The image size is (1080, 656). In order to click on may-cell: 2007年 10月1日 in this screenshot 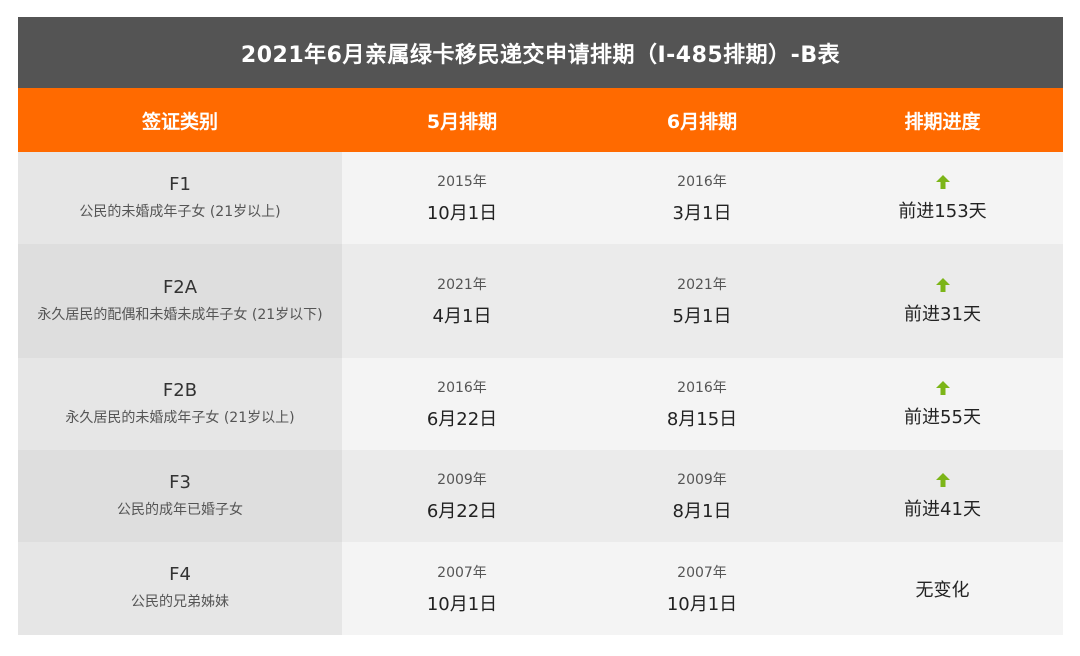, I will do `click(462, 588)`.